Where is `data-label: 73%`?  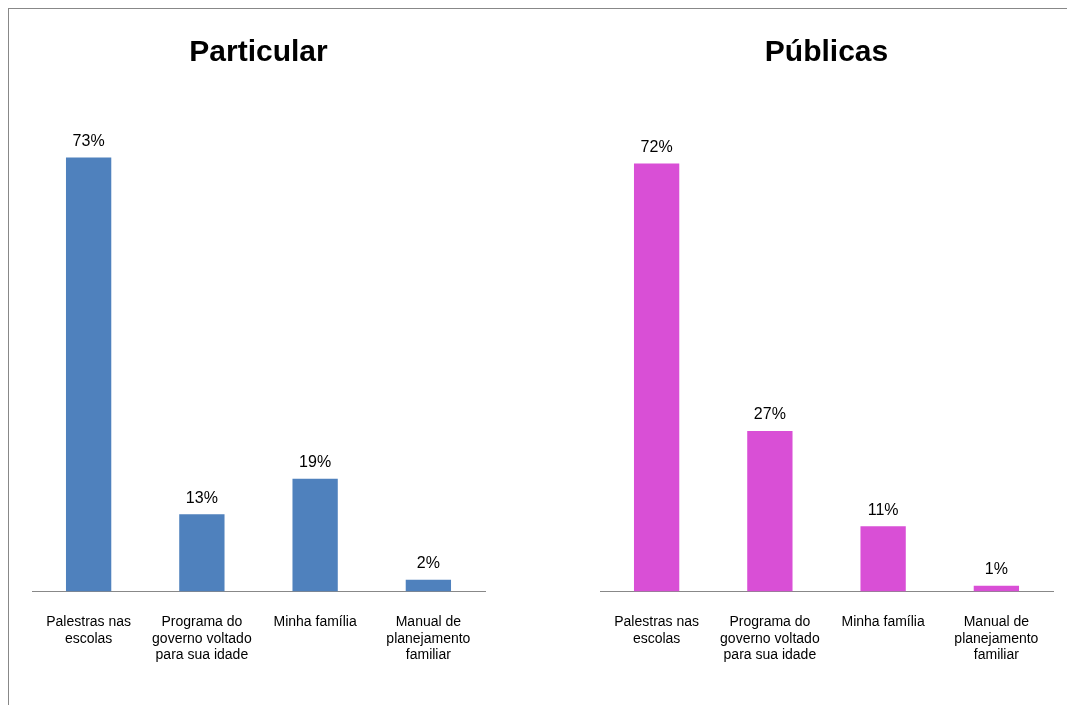
data-label: 73% is located at coordinates (88, 141).